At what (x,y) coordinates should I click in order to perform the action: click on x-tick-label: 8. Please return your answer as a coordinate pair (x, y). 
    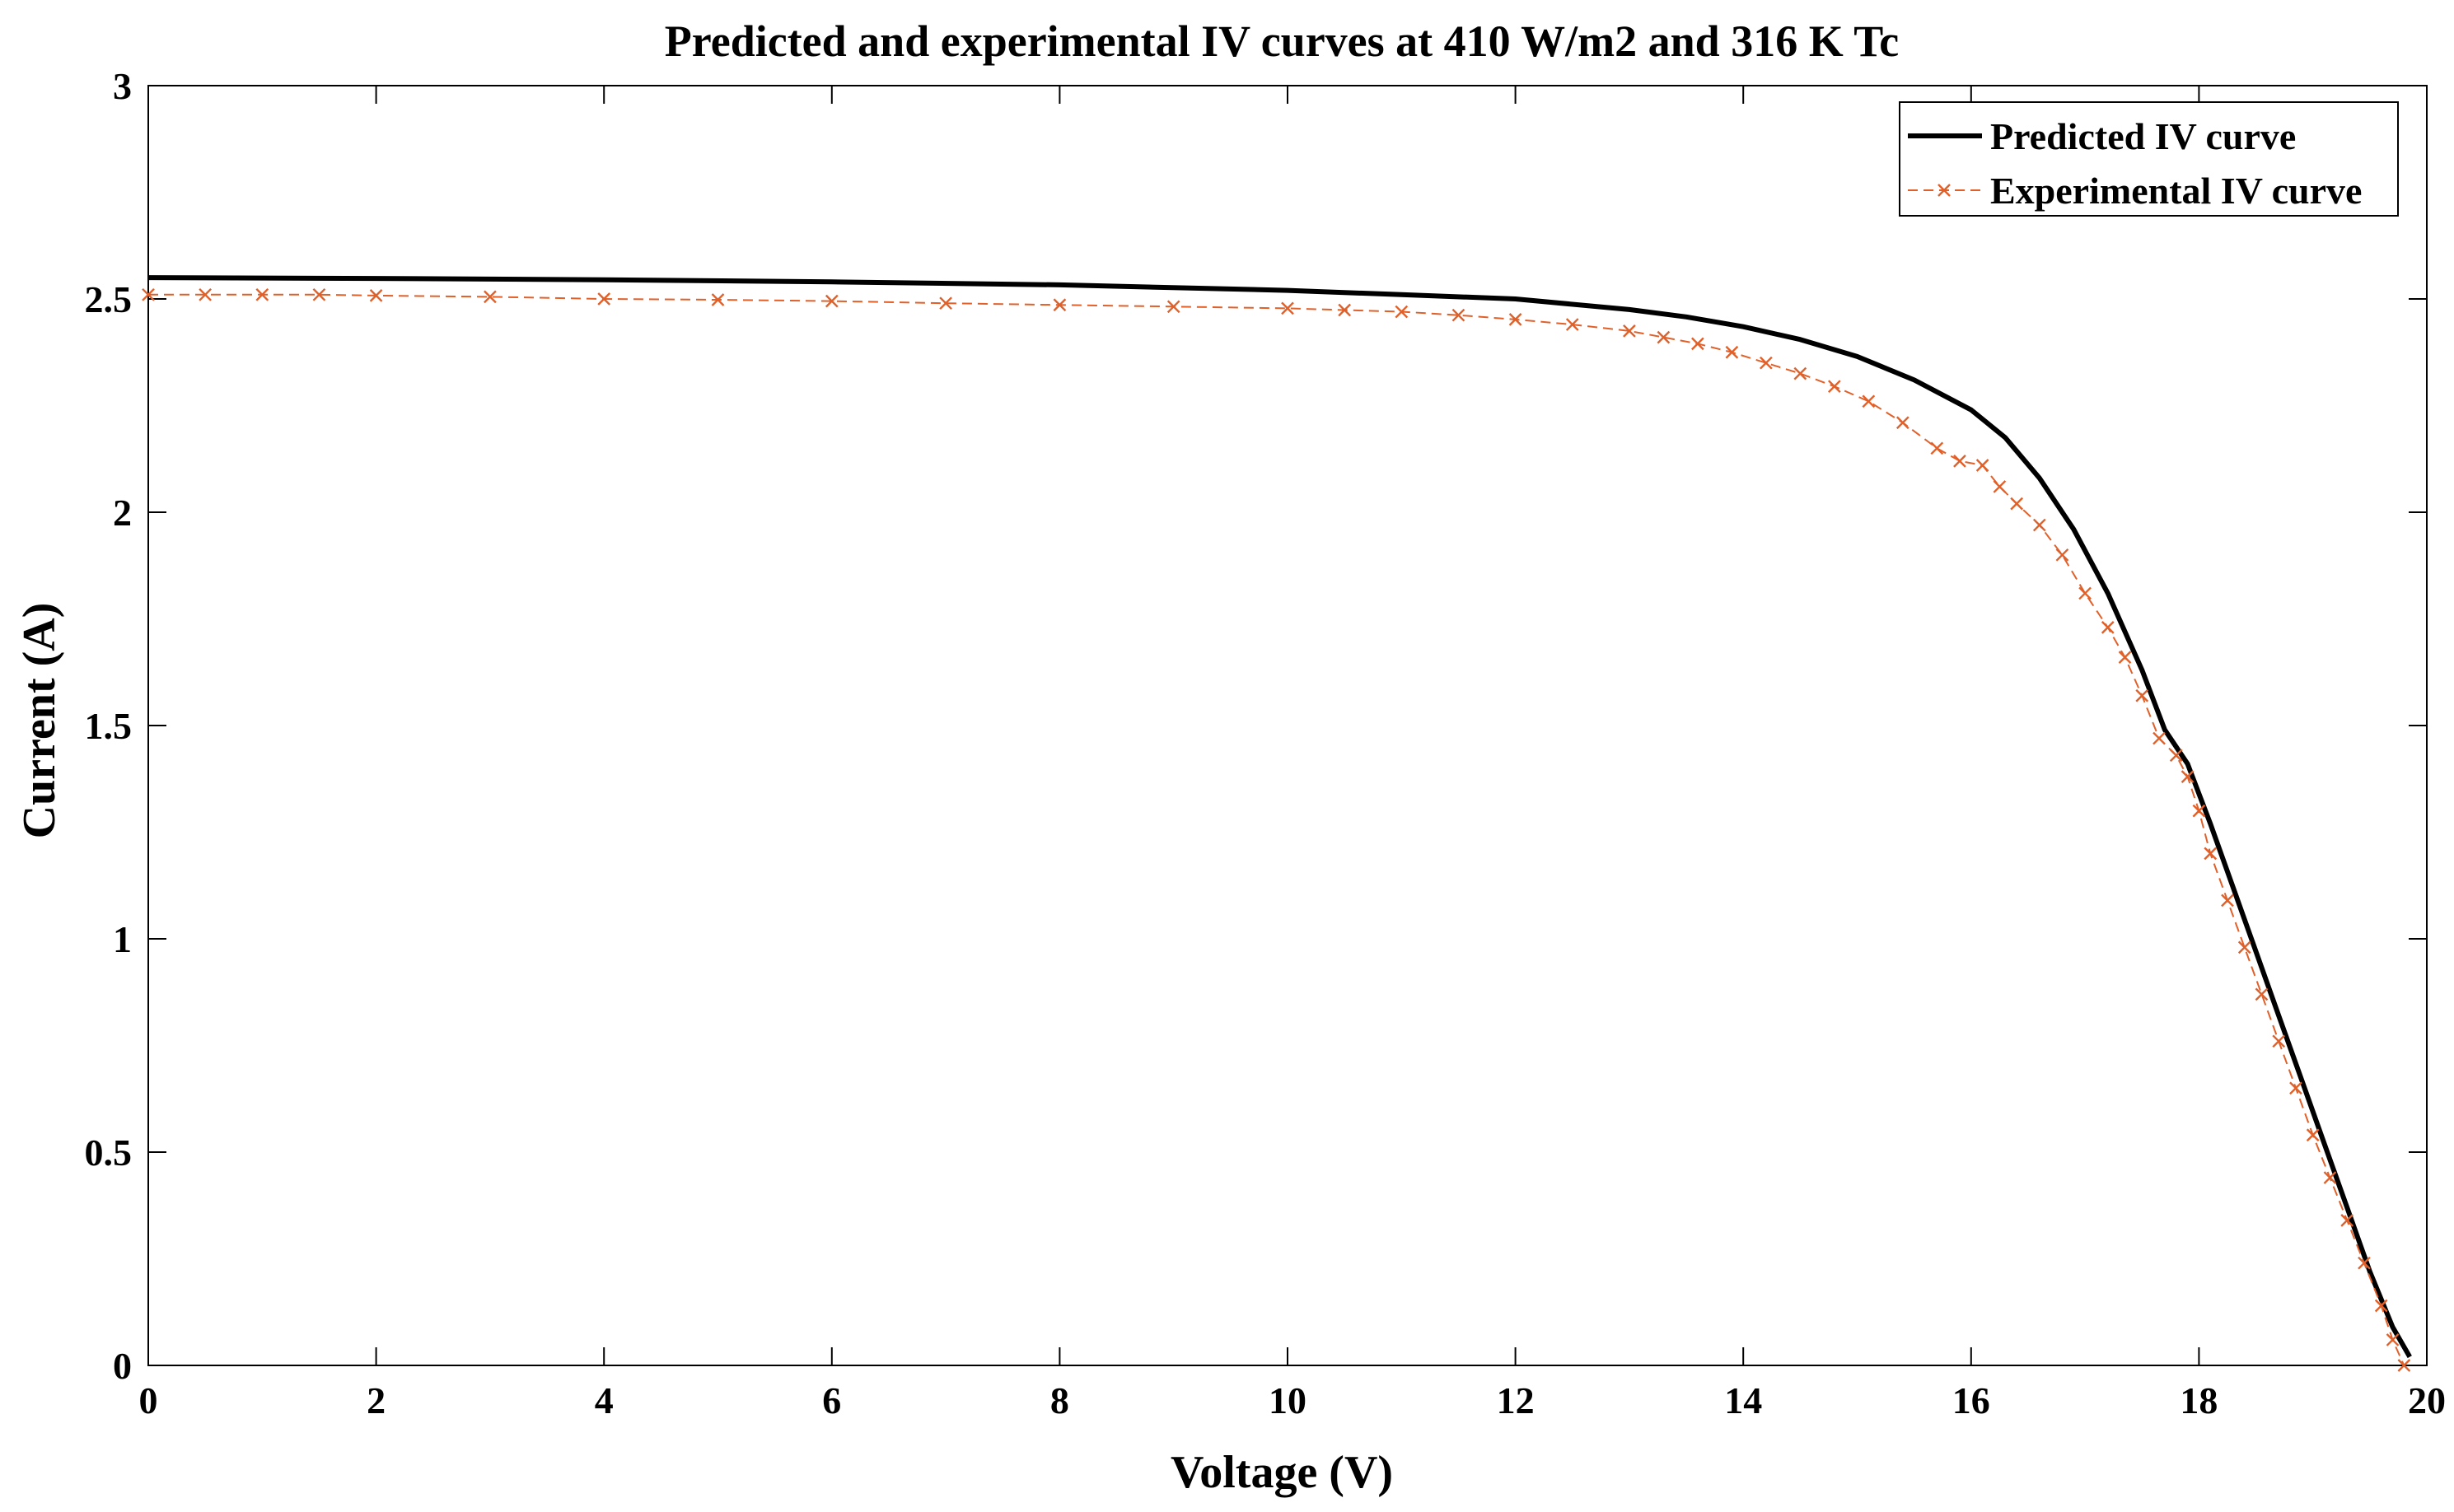
    Looking at the image, I should click on (1059, 1400).